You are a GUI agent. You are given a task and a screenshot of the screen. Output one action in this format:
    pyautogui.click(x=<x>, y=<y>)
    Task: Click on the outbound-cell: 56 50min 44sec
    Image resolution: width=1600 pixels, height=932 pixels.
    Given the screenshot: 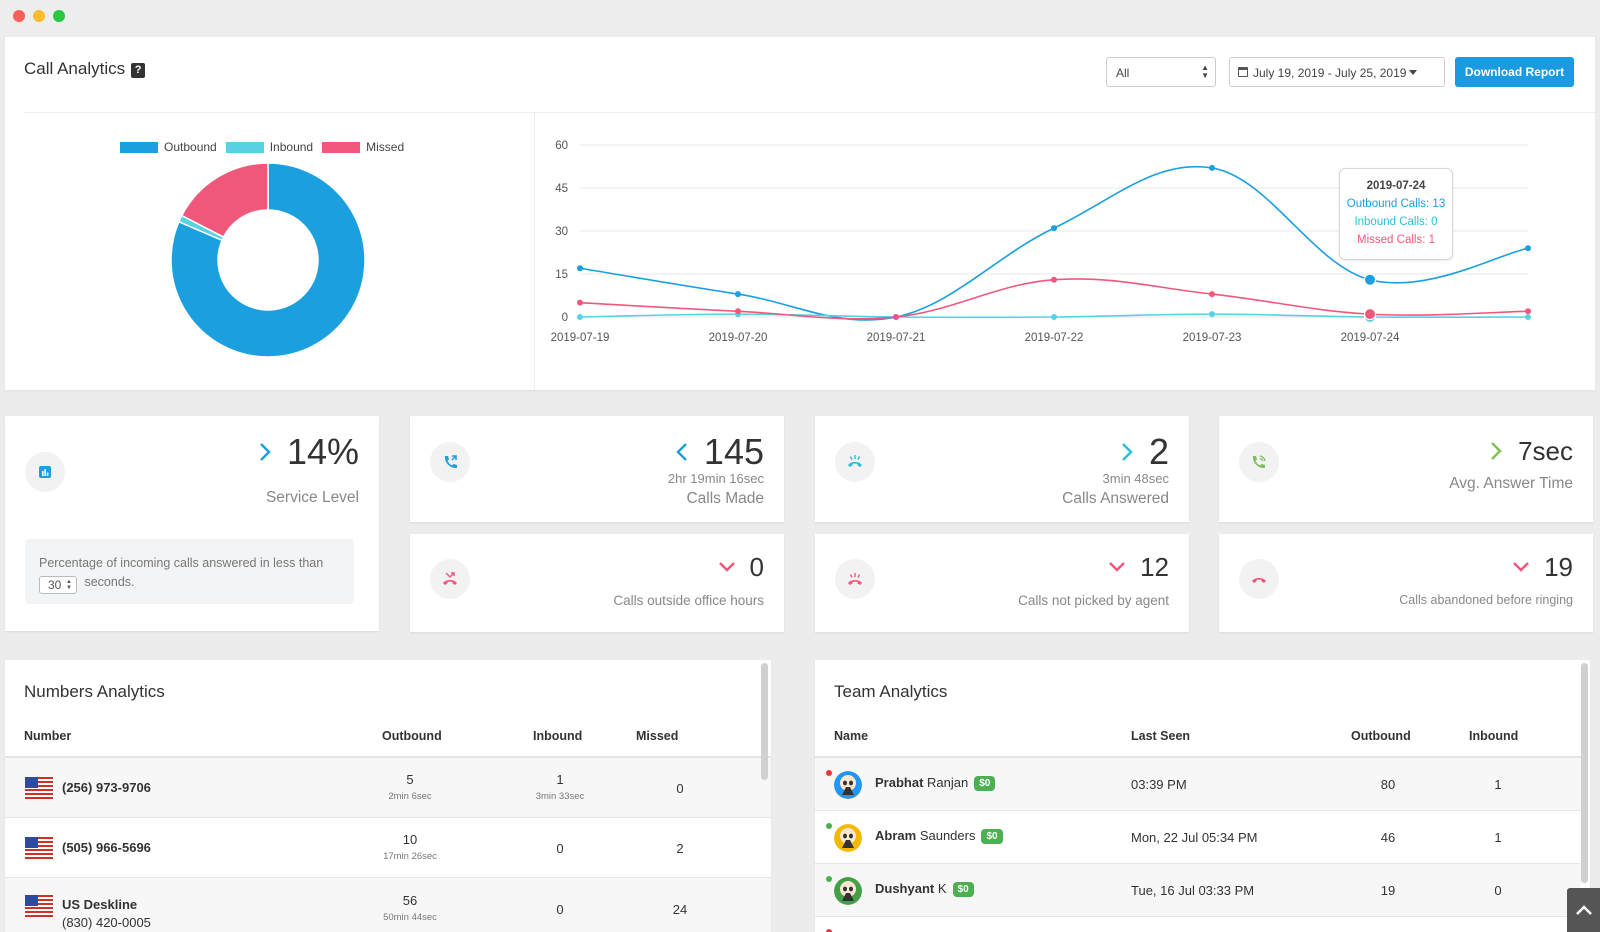 What is the action you would take?
    pyautogui.click(x=410, y=908)
    